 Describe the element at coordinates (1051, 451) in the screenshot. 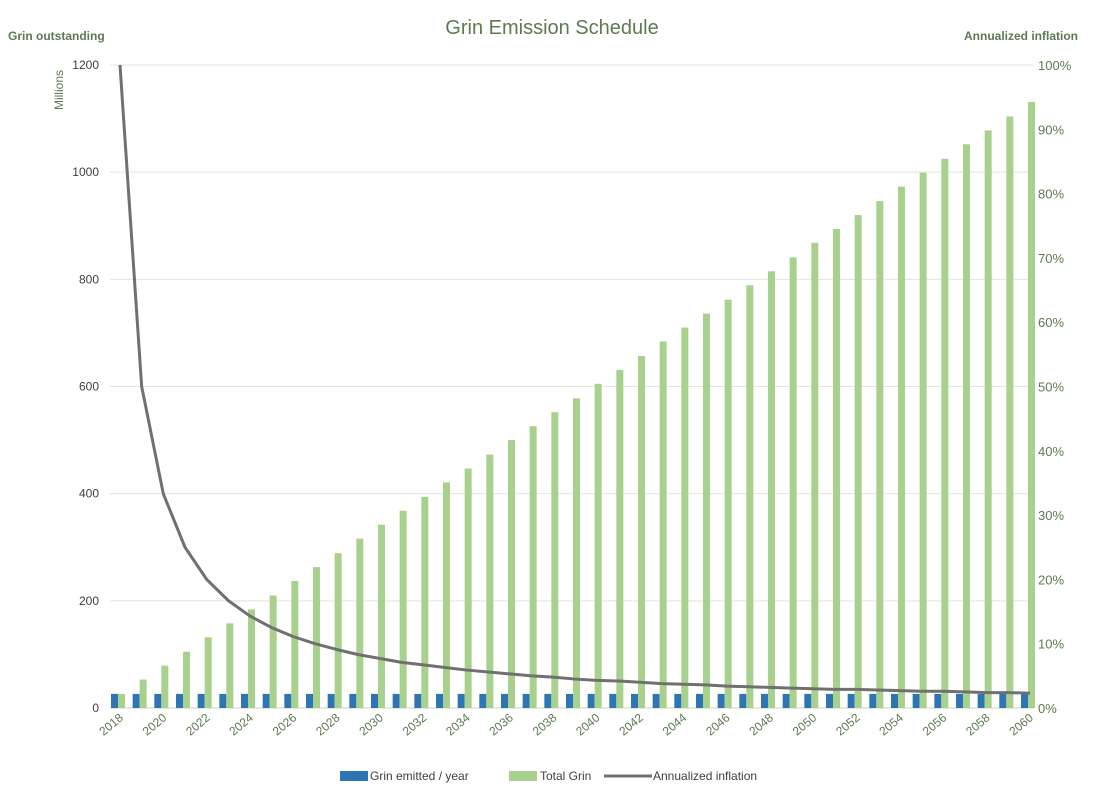

I see `right-tick-label: 40%` at that location.